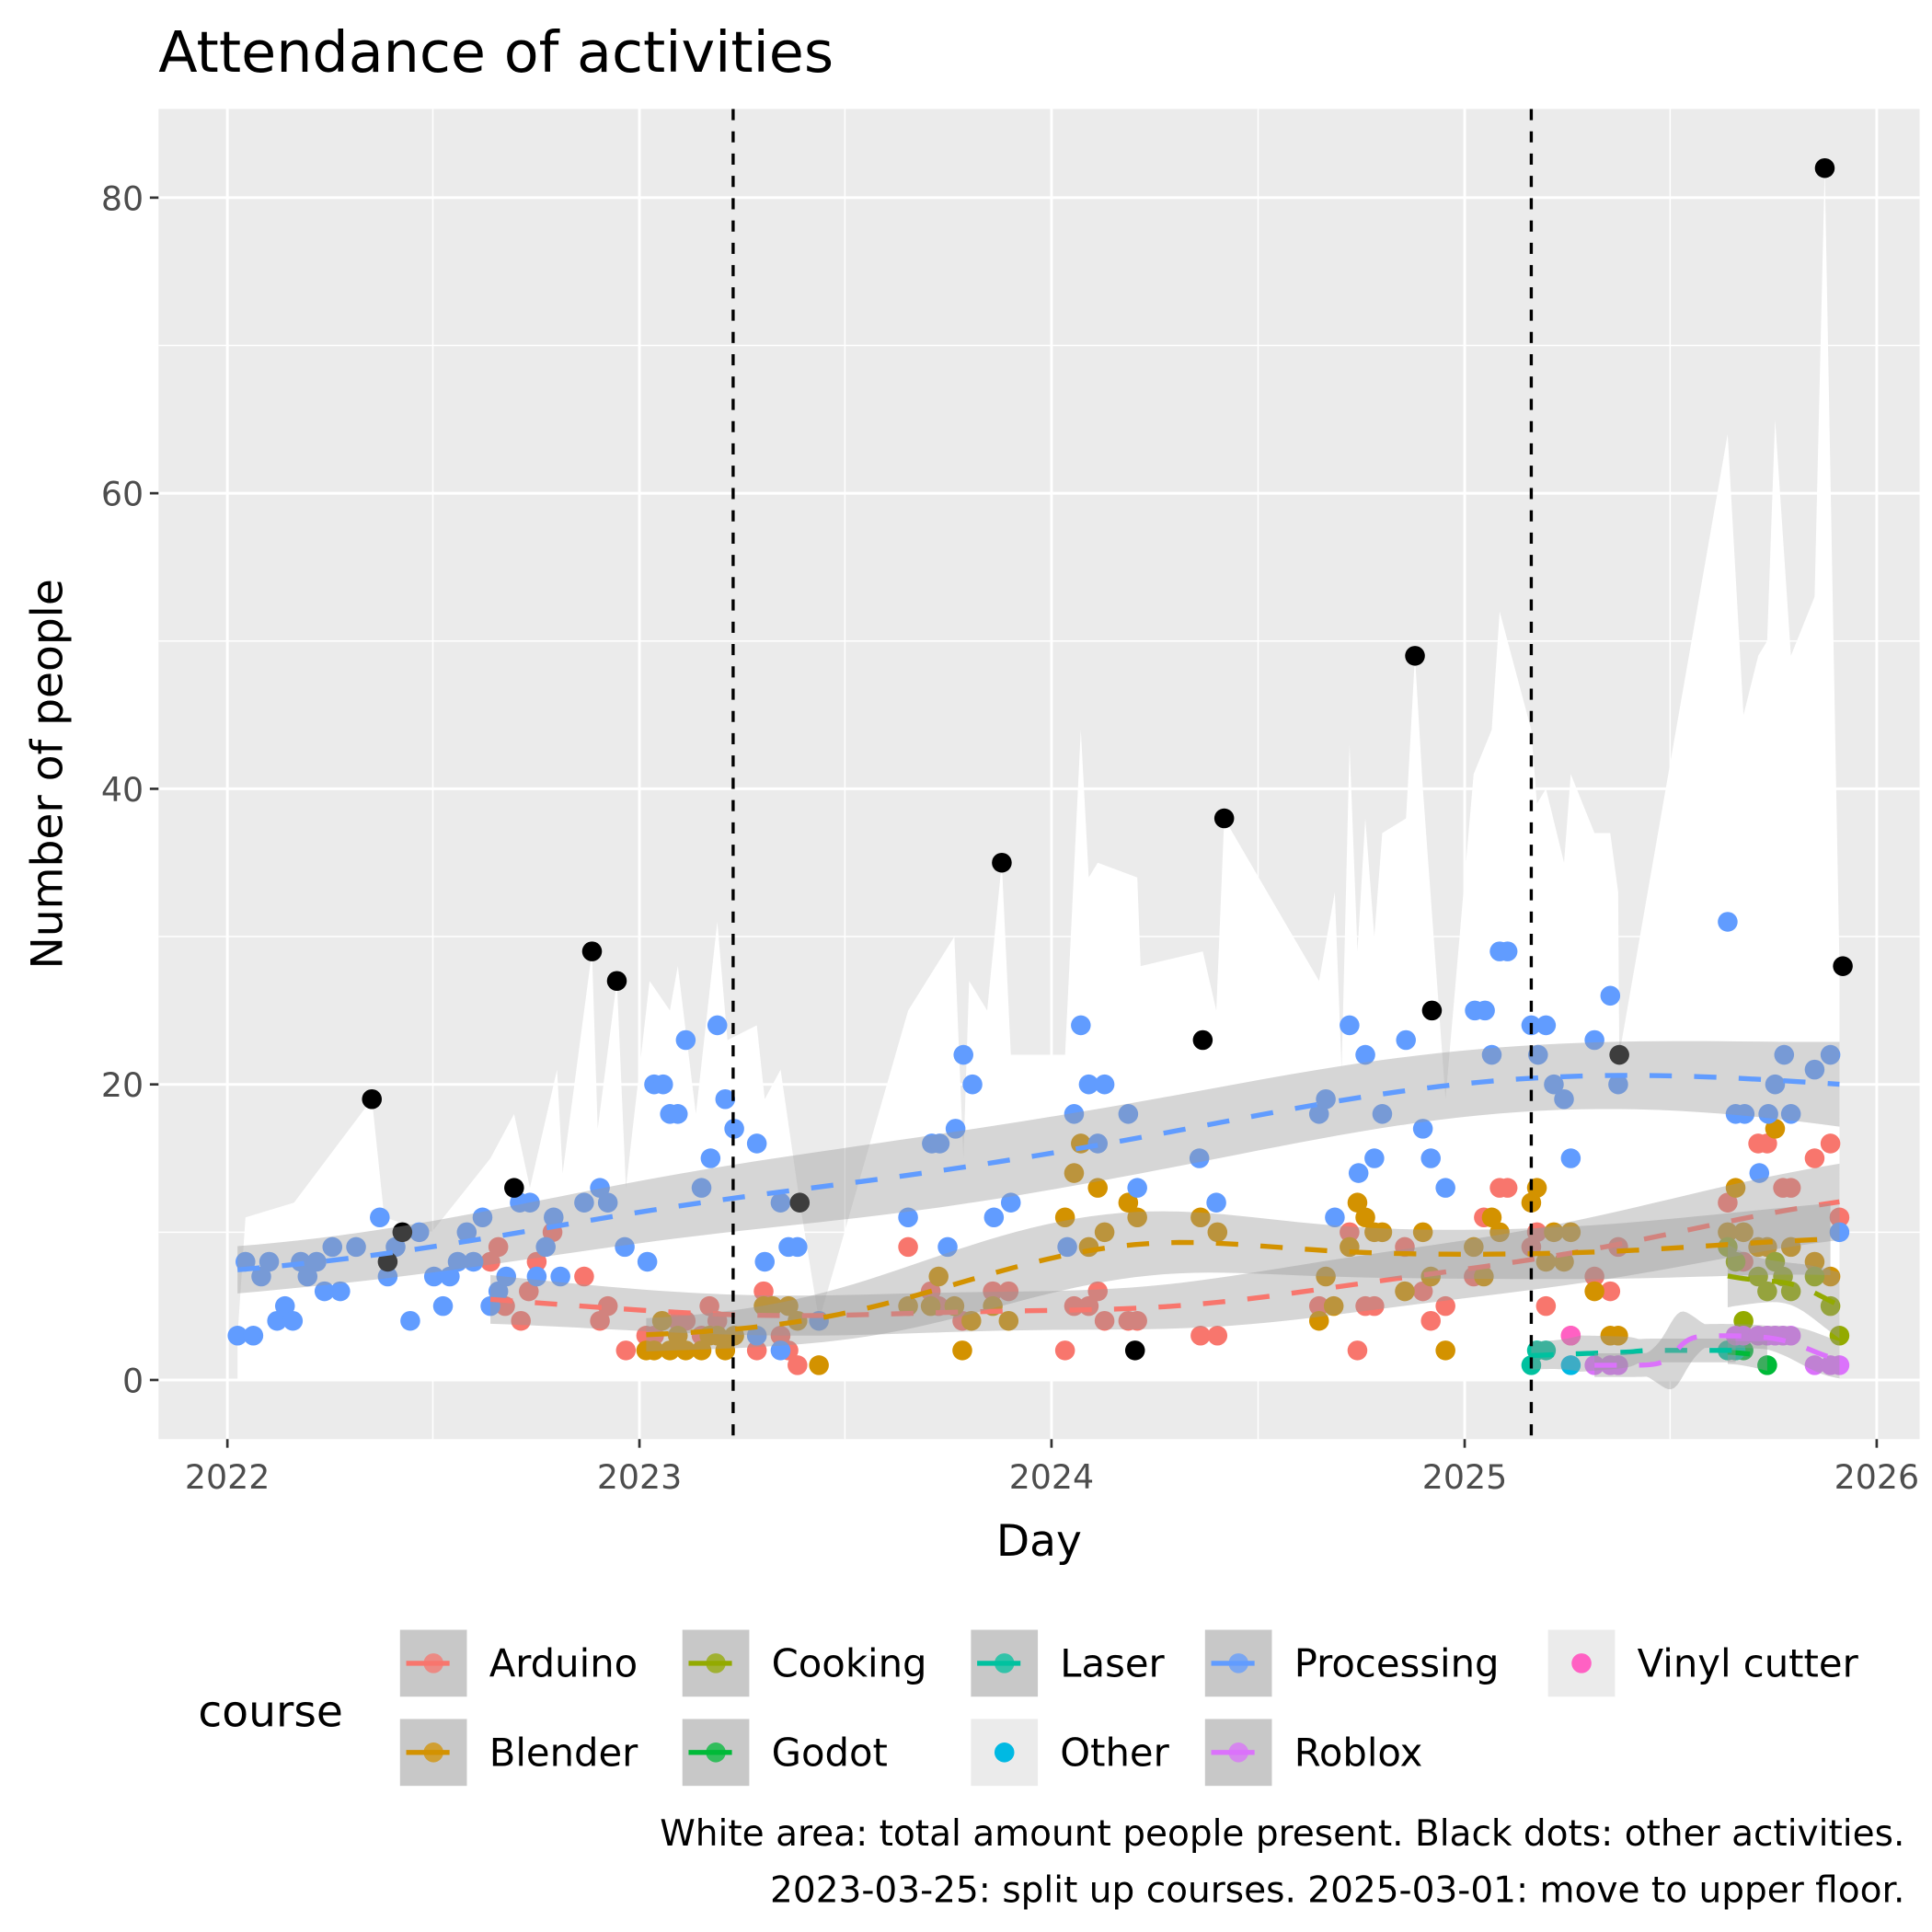 The image size is (1932, 1932). Describe the element at coordinates (1767, 1365) in the screenshot. I see `point-godot` at that location.